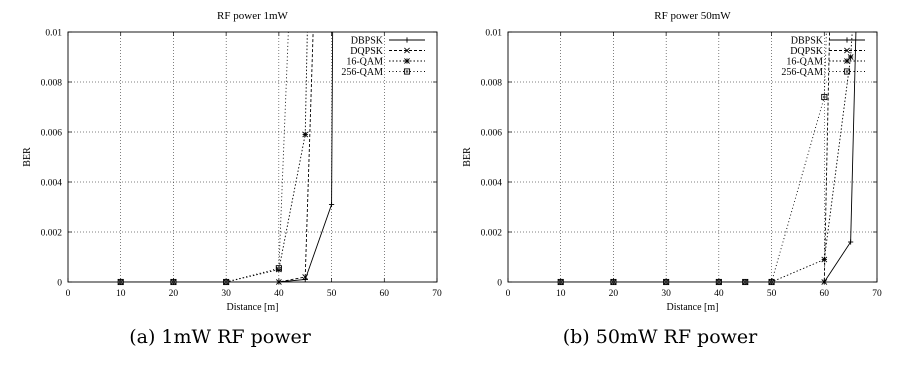  I want to click on series-16-qam, so click(213, 158).